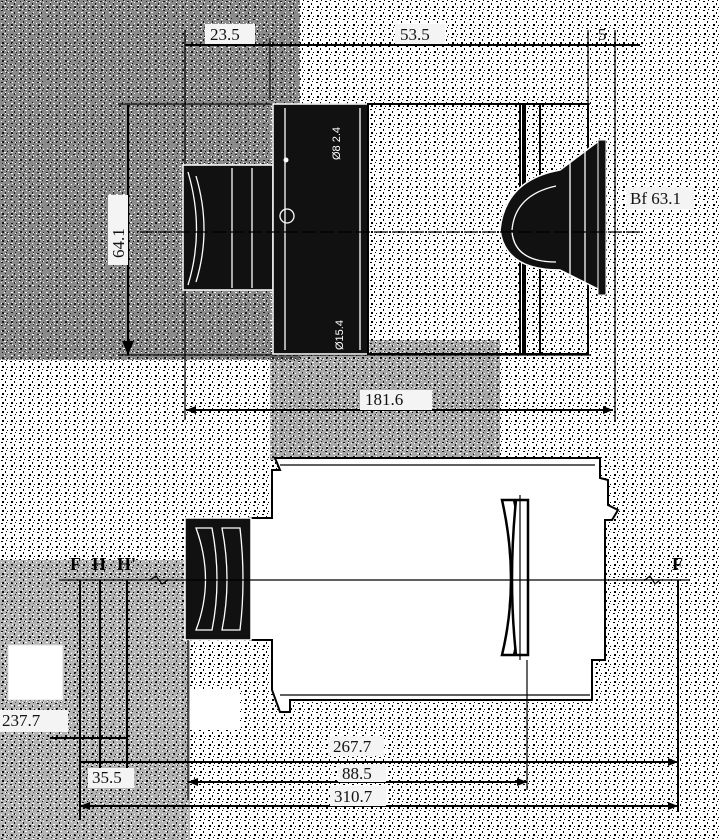  What do you see at coordinates (337, 143) in the screenshot?
I see `side-text-upper: Ø8 2.4` at bounding box center [337, 143].